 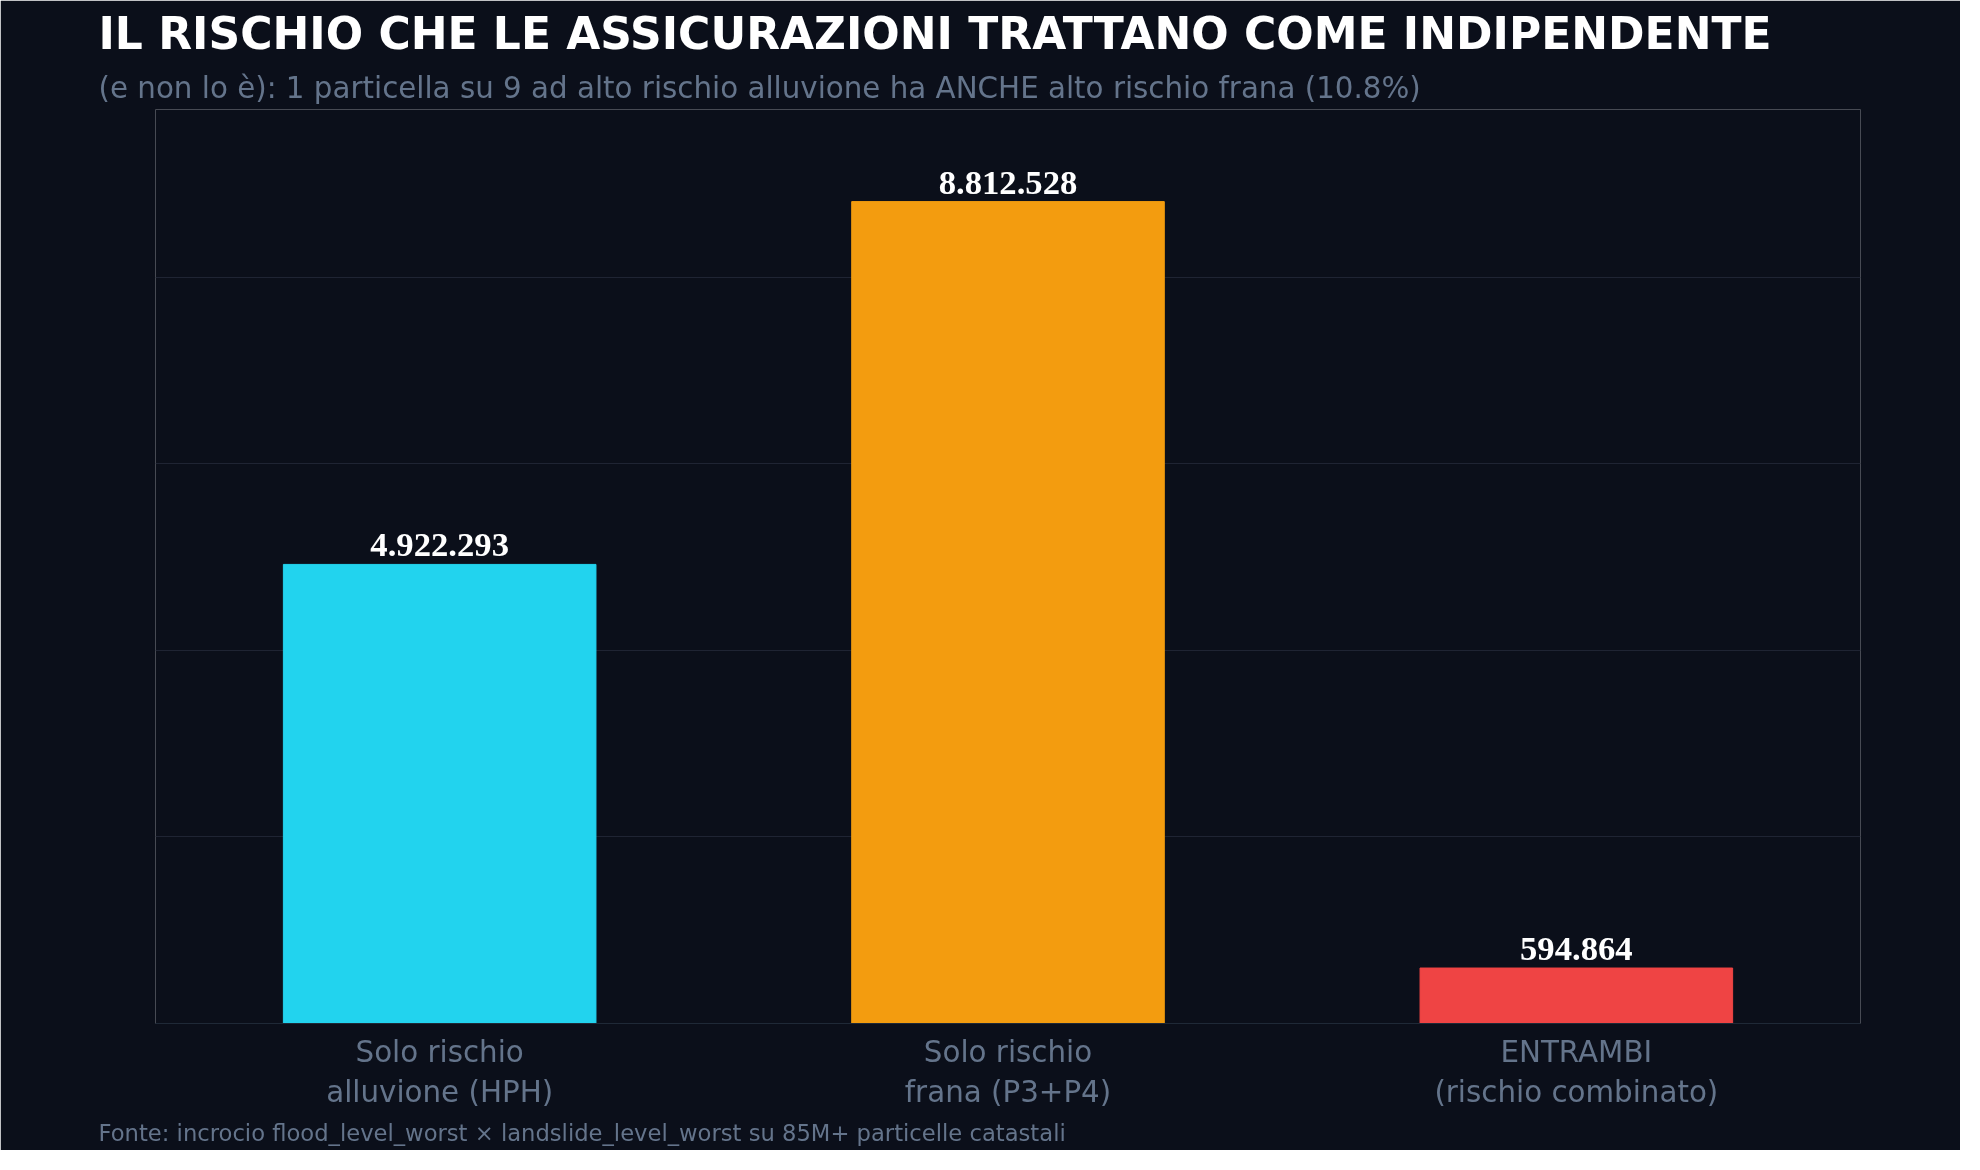 What do you see at coordinates (1008, 1072) in the screenshot?
I see `x-tick-label: Solo rischio frana (P3+P4)` at bounding box center [1008, 1072].